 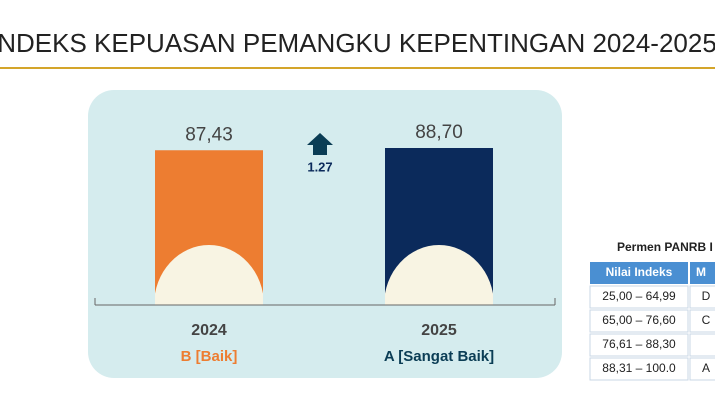 I want to click on header-text: Nilai Indeks, so click(x=639, y=272).